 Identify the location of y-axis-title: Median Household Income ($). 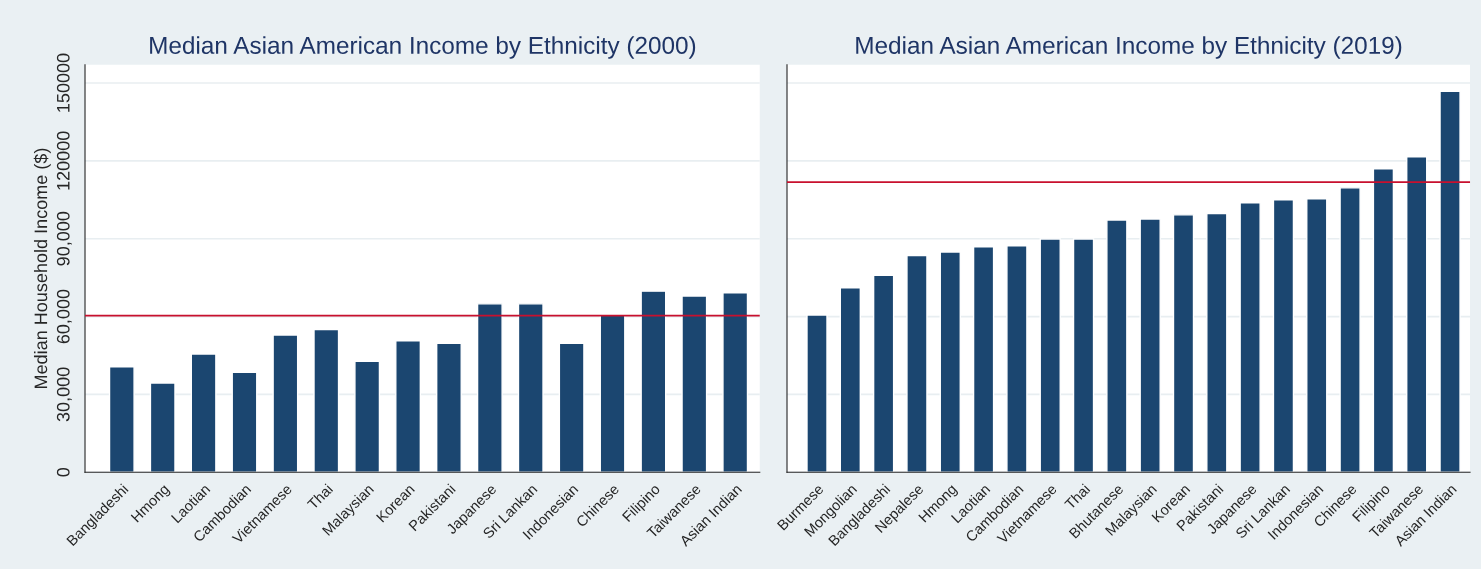
(42, 268).